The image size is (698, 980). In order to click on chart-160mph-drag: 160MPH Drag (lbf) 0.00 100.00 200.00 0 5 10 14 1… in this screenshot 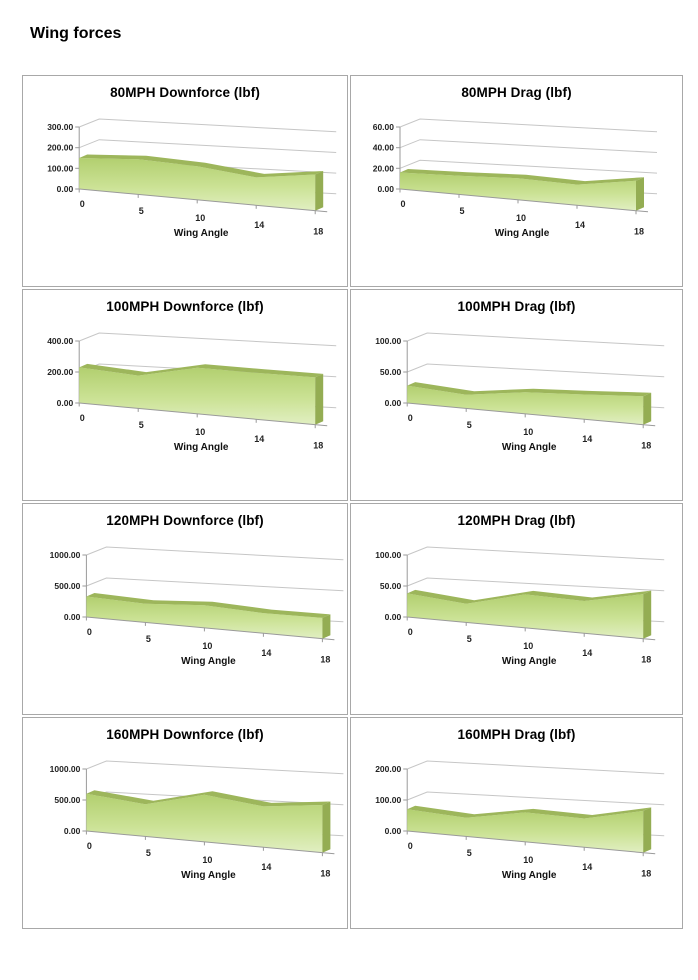, I will do `click(516, 823)`.